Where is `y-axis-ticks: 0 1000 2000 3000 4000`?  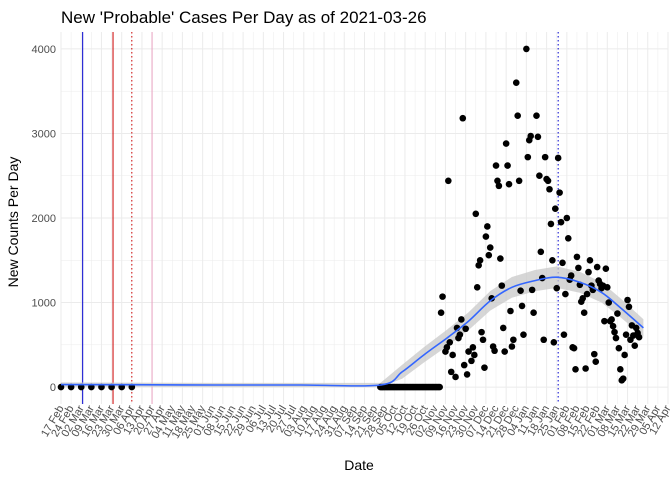 y-axis-ticks: 0 1000 2000 3000 4000 is located at coordinates (44, 219).